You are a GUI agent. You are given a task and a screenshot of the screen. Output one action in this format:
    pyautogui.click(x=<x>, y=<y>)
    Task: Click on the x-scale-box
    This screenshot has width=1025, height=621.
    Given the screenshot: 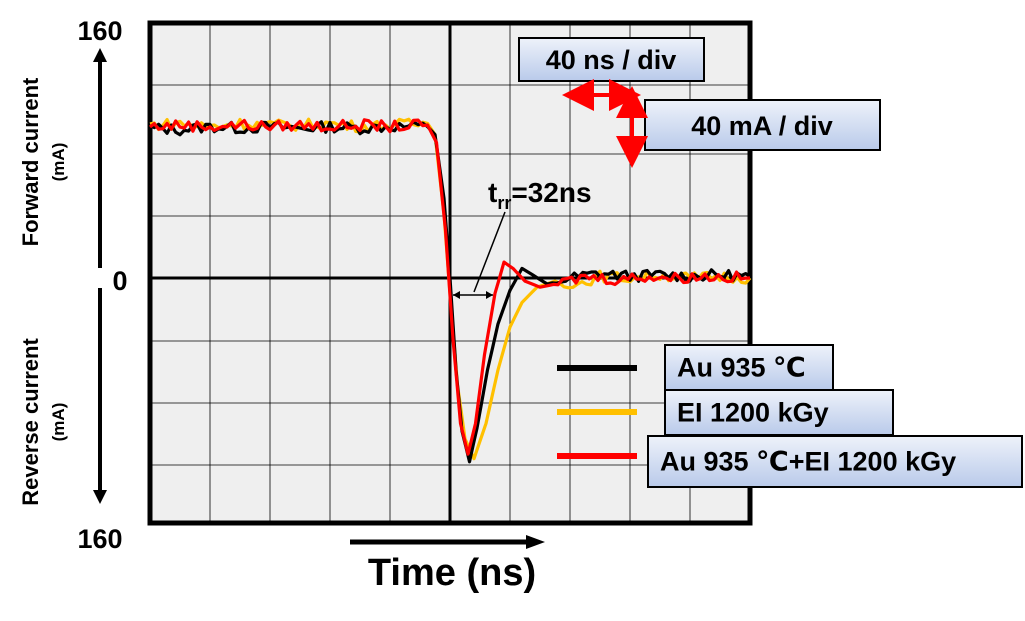 What is the action you would take?
    pyautogui.click(x=611, y=59)
    